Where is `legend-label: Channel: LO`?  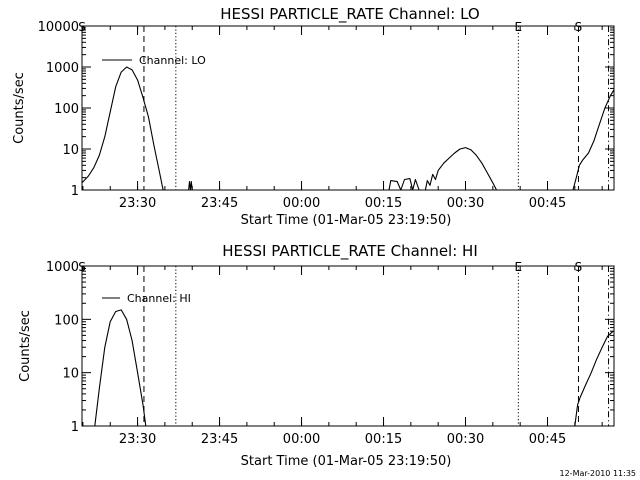 legend-label: Channel: LO is located at coordinates (172, 60).